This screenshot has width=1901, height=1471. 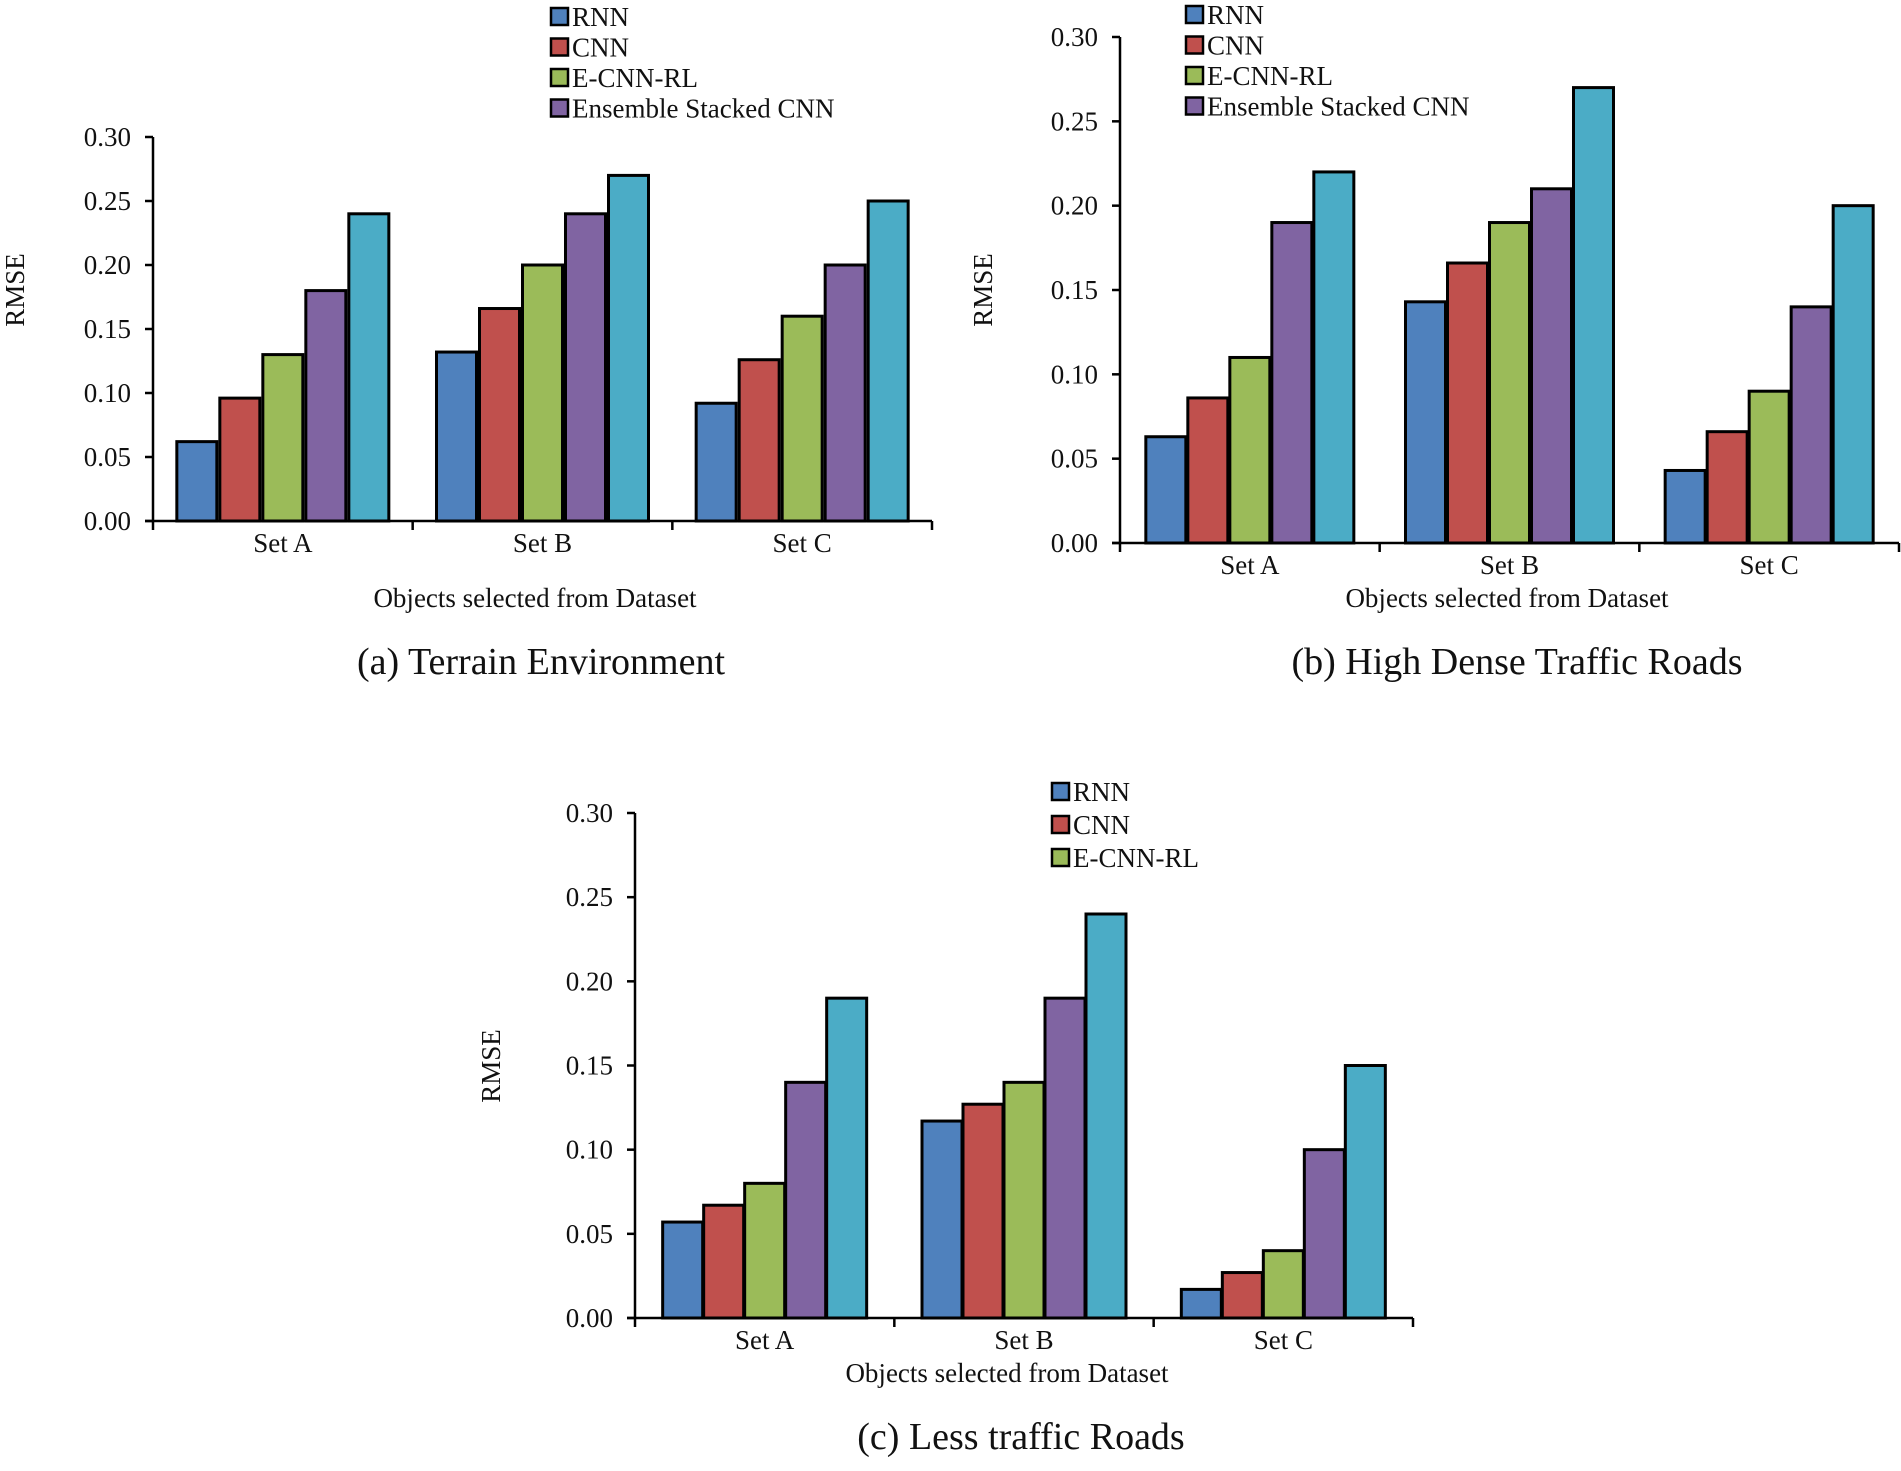 What do you see at coordinates (1551, 366) in the screenshot?
I see `bar-ensemble-stacked-cnn-set-b` at bounding box center [1551, 366].